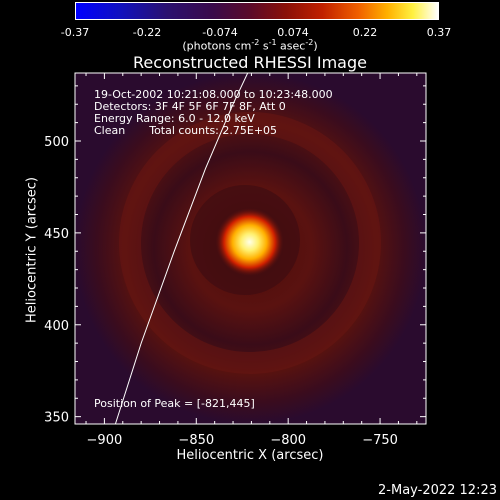  What do you see at coordinates (190, 106) in the screenshot?
I see `info-detectors: Detectors: 3F 4F 5F 6F 7F 8F, Att 0` at bounding box center [190, 106].